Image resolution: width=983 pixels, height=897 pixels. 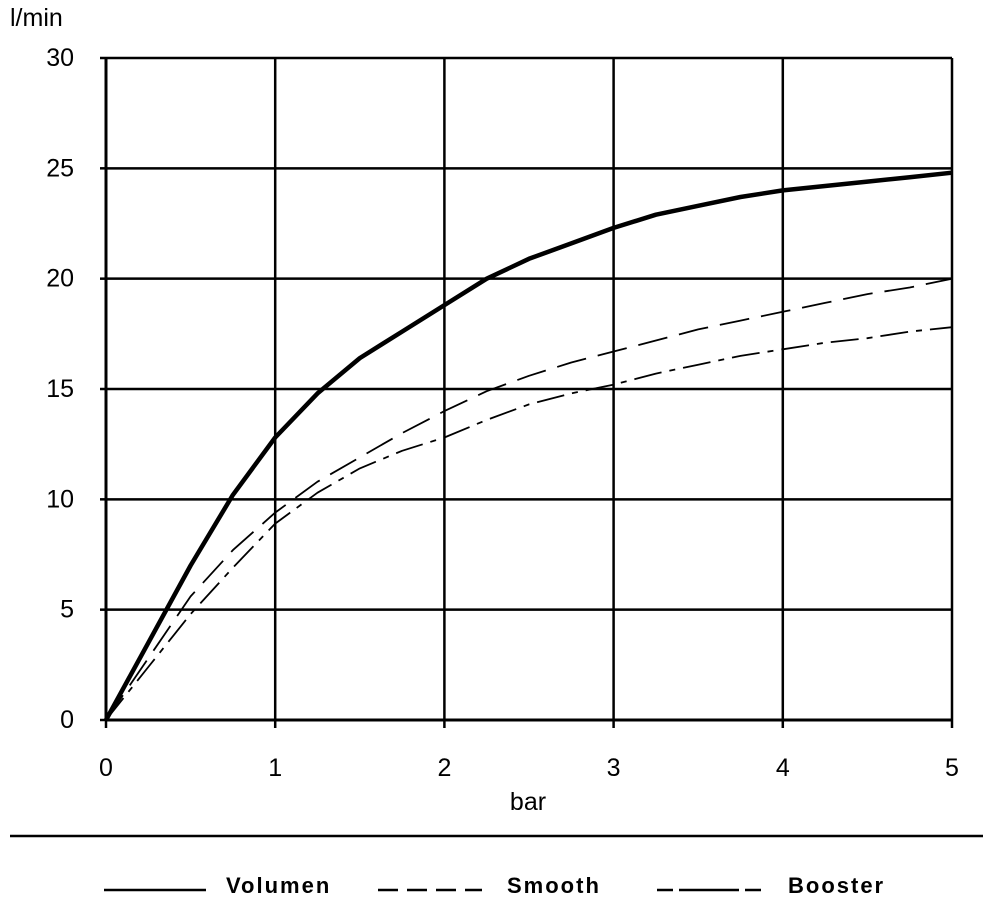 What do you see at coordinates (494, 885) in the screenshot?
I see `legend: Volumen Smooth Booster` at bounding box center [494, 885].